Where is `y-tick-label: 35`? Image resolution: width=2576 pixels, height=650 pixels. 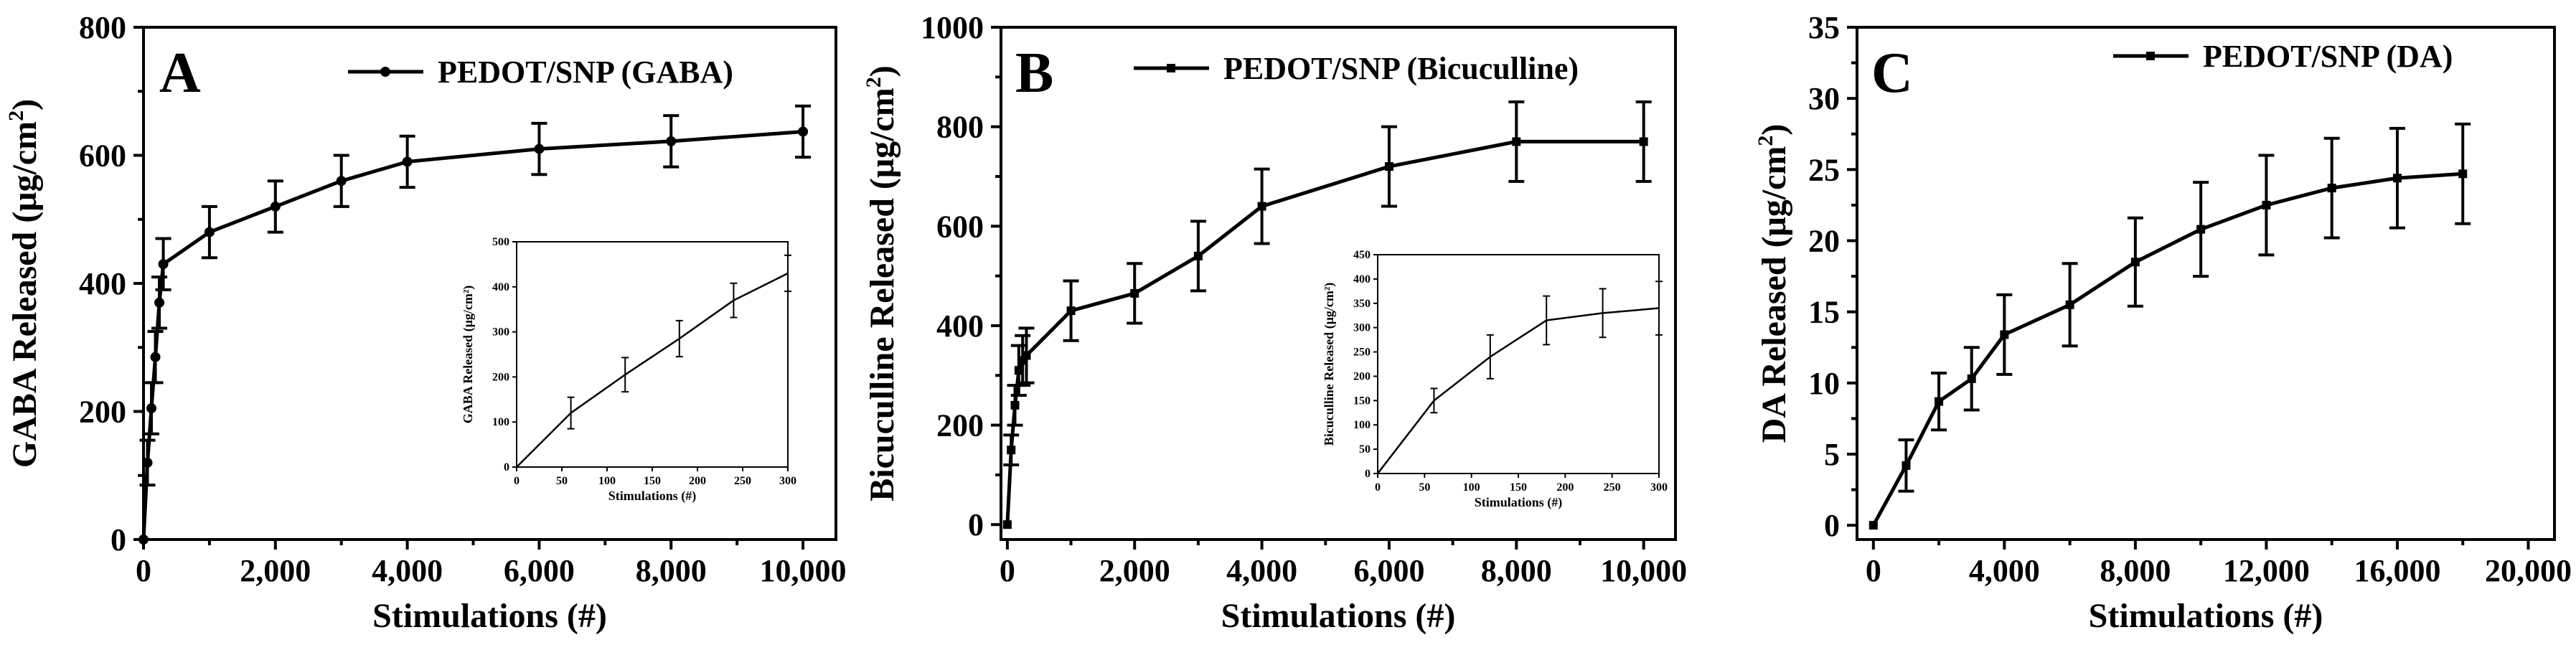
y-tick-label: 35 is located at coordinates (1824, 28).